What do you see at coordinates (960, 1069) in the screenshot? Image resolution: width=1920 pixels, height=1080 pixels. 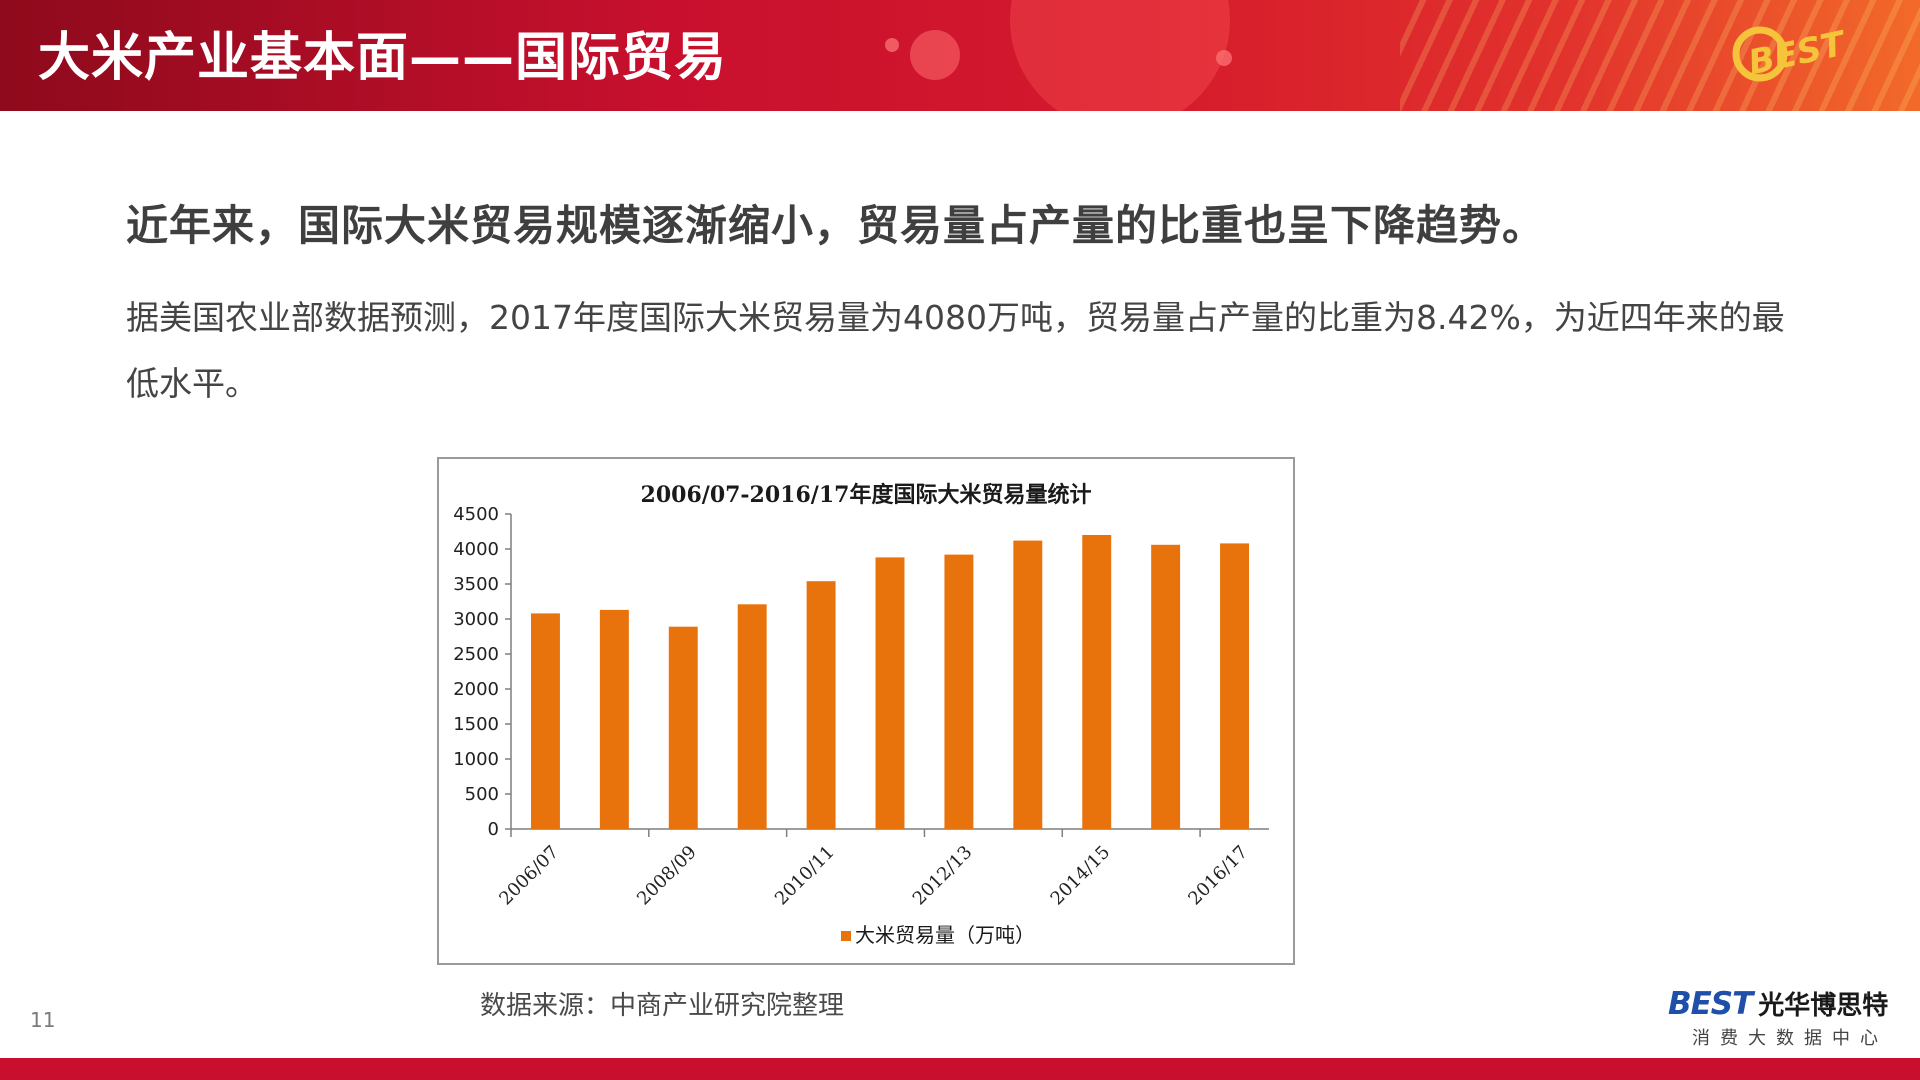 I see `footer-bar` at bounding box center [960, 1069].